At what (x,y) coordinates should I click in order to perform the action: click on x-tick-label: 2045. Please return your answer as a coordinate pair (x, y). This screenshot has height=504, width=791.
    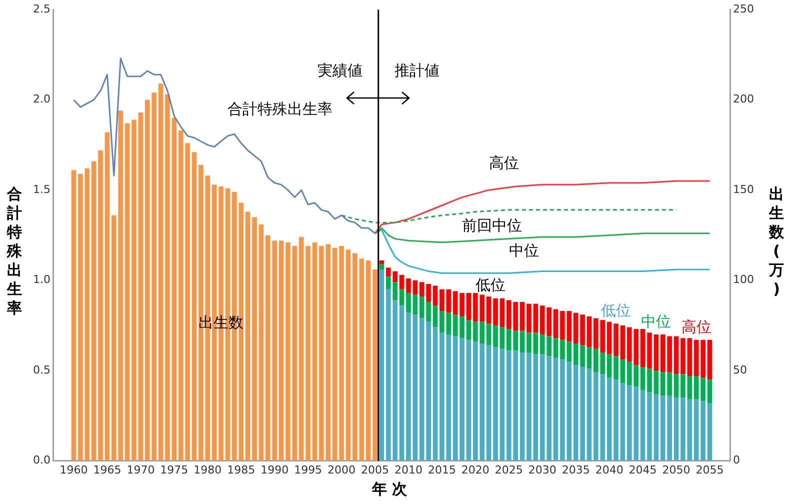
    Looking at the image, I should click on (642, 469).